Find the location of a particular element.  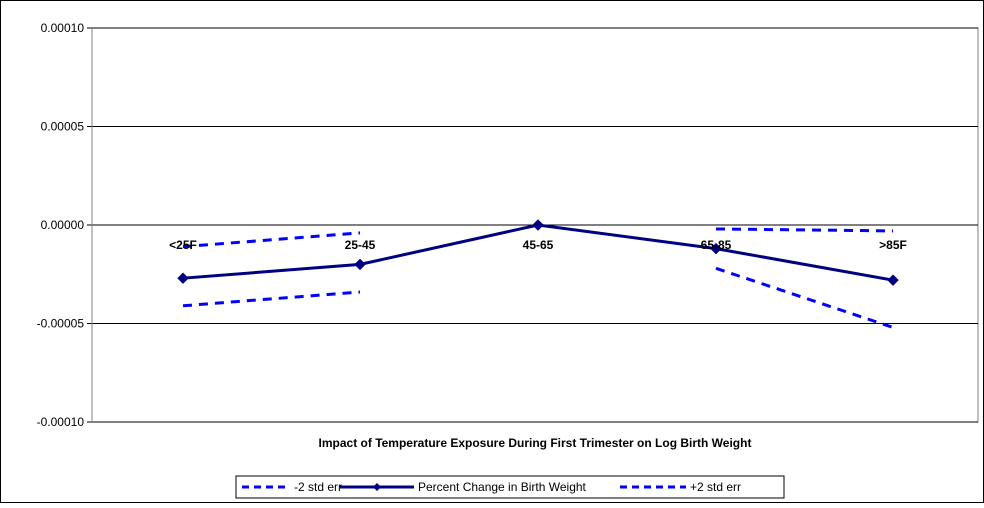

y-tick-label: 0.00000 is located at coordinates (63, 225).